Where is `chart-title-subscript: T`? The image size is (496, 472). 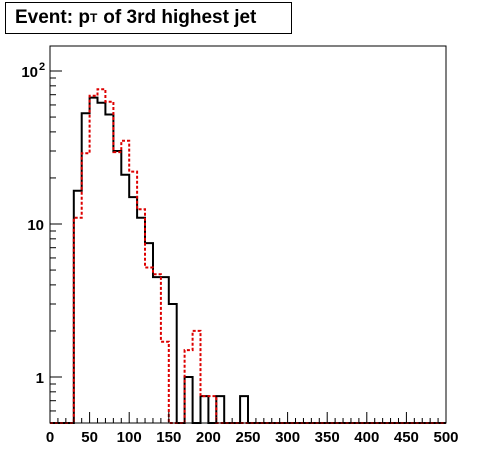 chart-title-subscript: T is located at coordinates (93, 18).